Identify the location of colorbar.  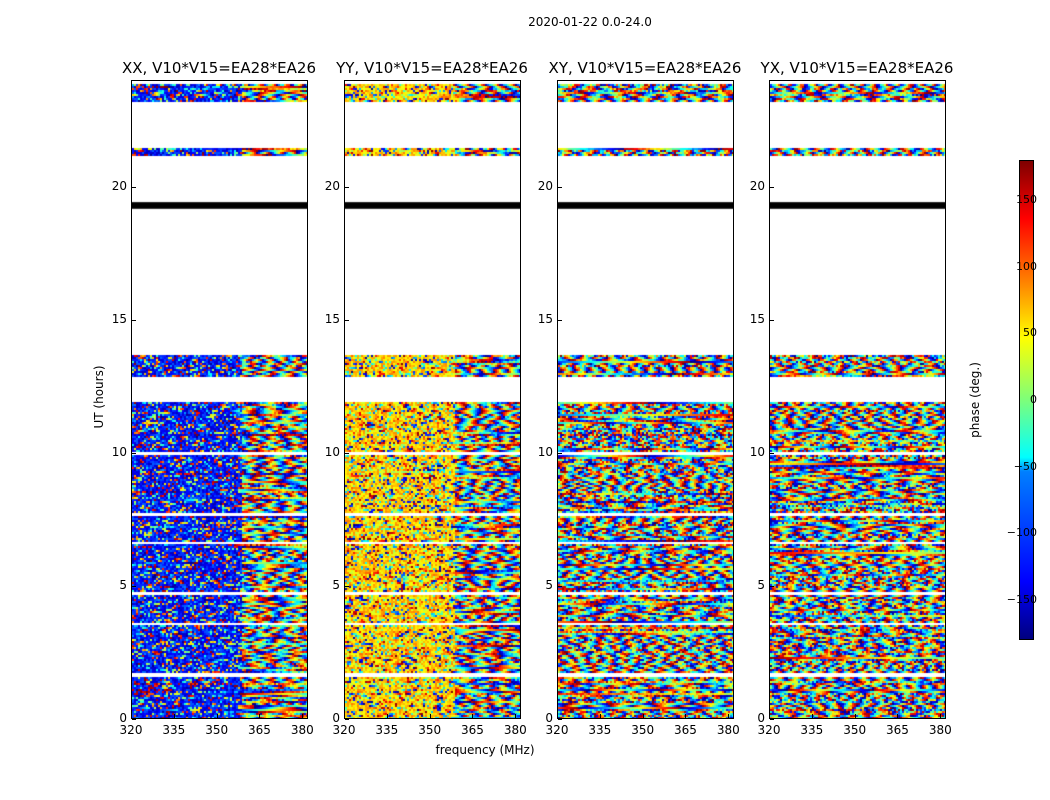
(1026, 400).